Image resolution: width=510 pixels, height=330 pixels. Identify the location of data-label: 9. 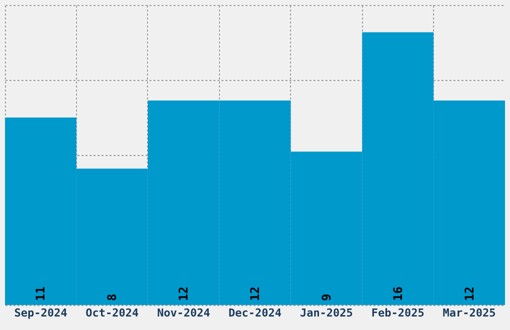
(326, 297).